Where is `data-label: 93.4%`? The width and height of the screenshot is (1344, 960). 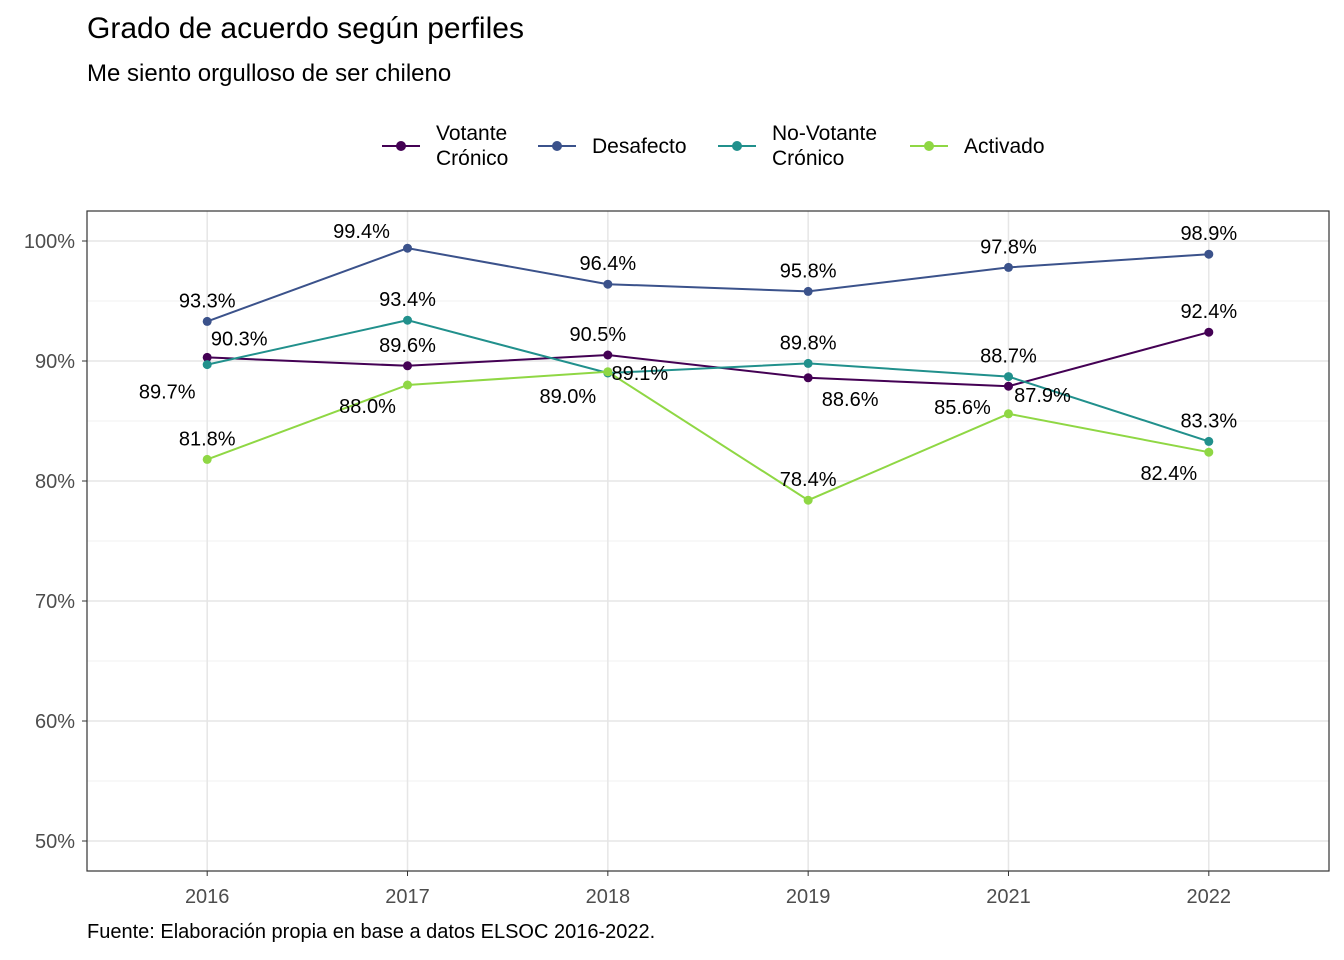 data-label: 93.4% is located at coordinates (407, 300).